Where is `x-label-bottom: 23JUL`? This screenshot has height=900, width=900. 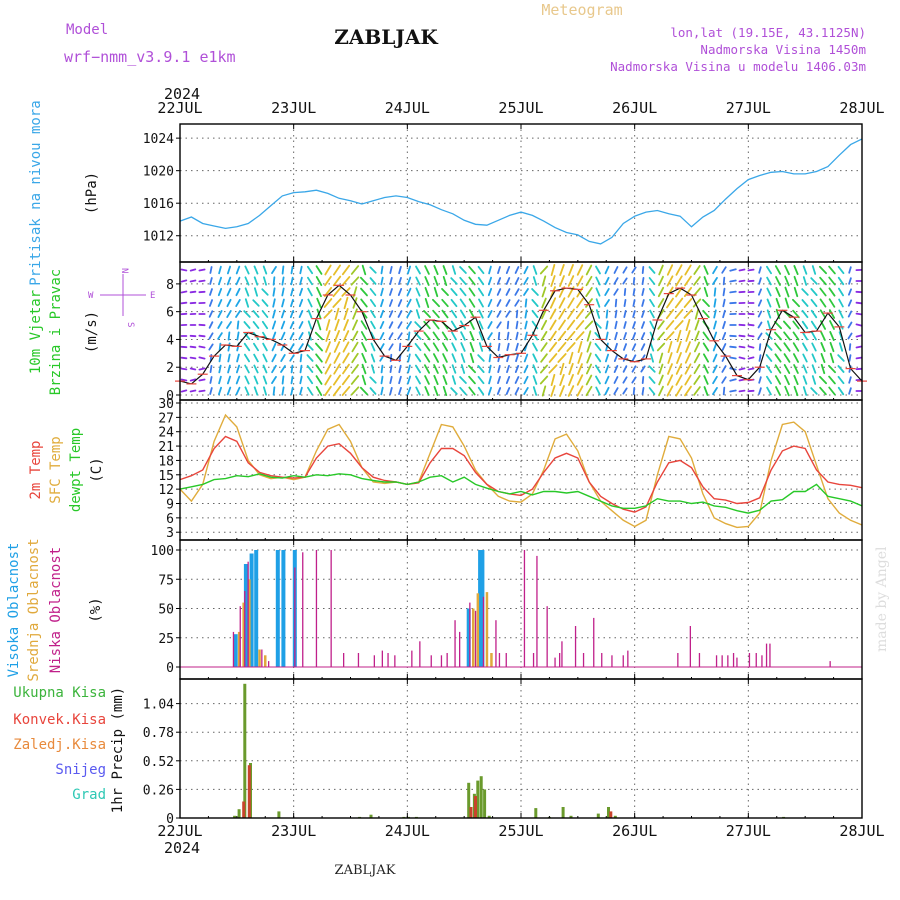 x-label-bottom: 23JUL is located at coordinates (293, 831).